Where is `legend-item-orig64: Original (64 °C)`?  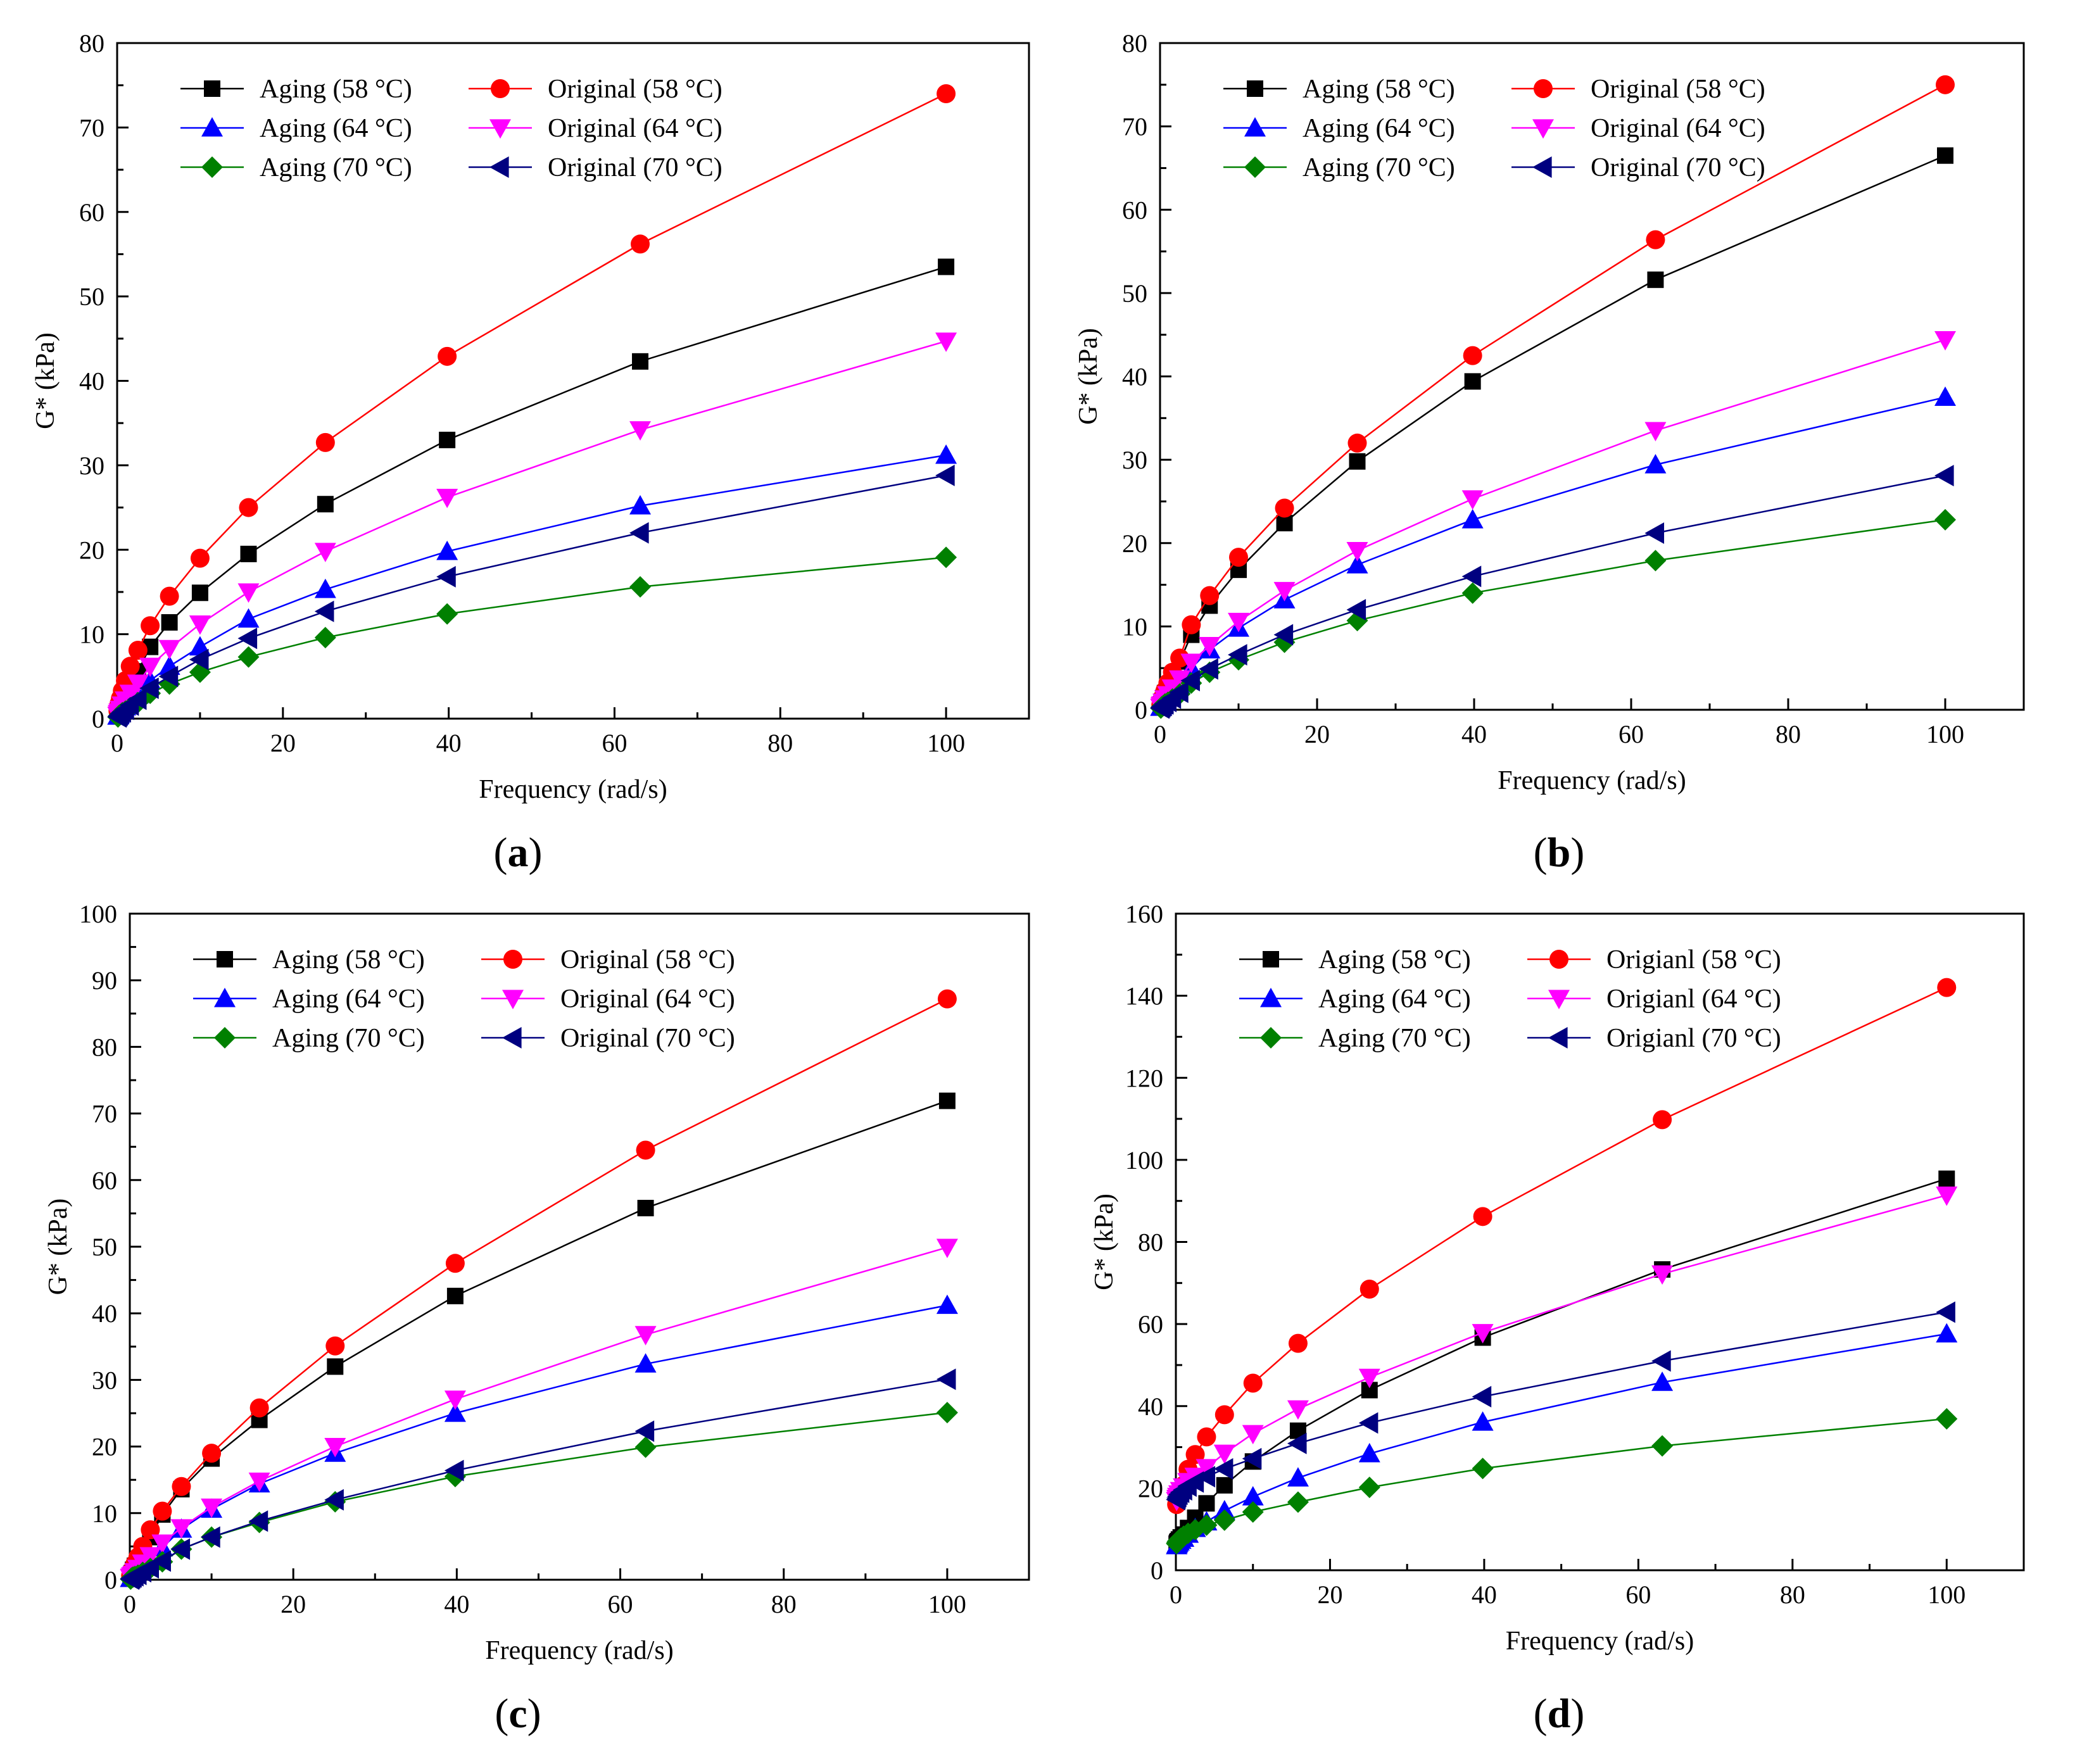
legend-item-orig64: Original (64 °C) is located at coordinates (595, 128).